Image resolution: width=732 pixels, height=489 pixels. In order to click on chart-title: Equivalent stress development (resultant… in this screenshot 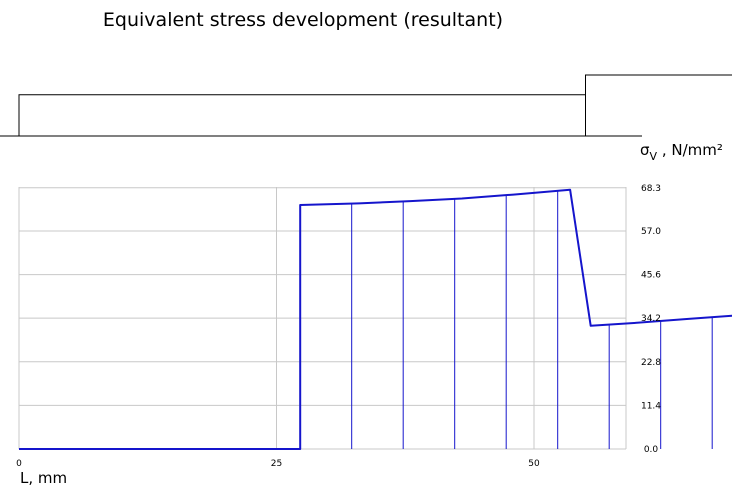, I will do `click(303, 20)`.